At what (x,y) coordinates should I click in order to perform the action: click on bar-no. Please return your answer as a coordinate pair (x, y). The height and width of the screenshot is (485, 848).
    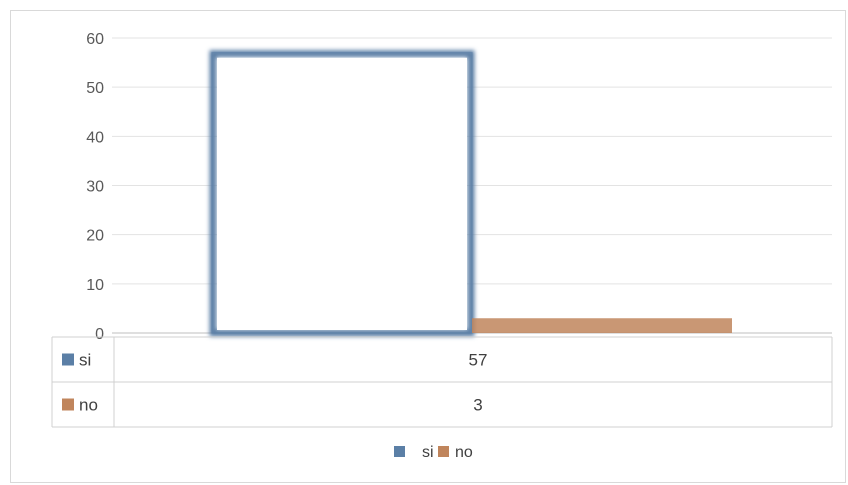
    Looking at the image, I should click on (602, 325).